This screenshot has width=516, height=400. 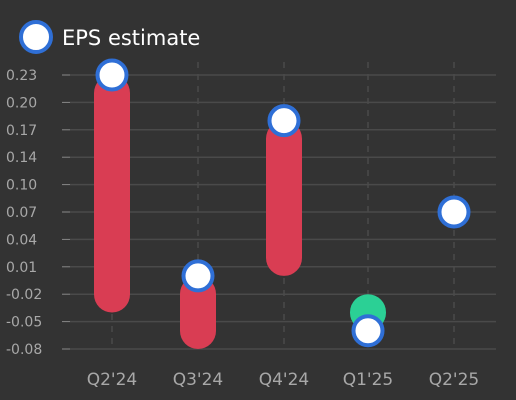 I want to click on legend-label: EPS estimate, so click(x=131, y=38).